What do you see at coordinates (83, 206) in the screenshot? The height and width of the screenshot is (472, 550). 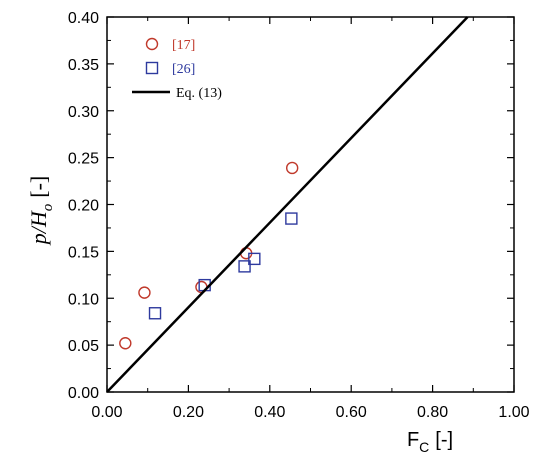 I see `y-tick-label: 0.20` at bounding box center [83, 206].